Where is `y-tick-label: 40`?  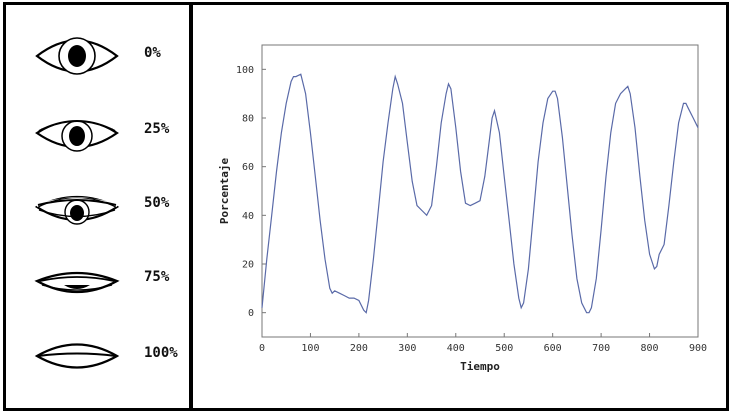
y-tick-label: 40 is located at coordinates (248, 216).